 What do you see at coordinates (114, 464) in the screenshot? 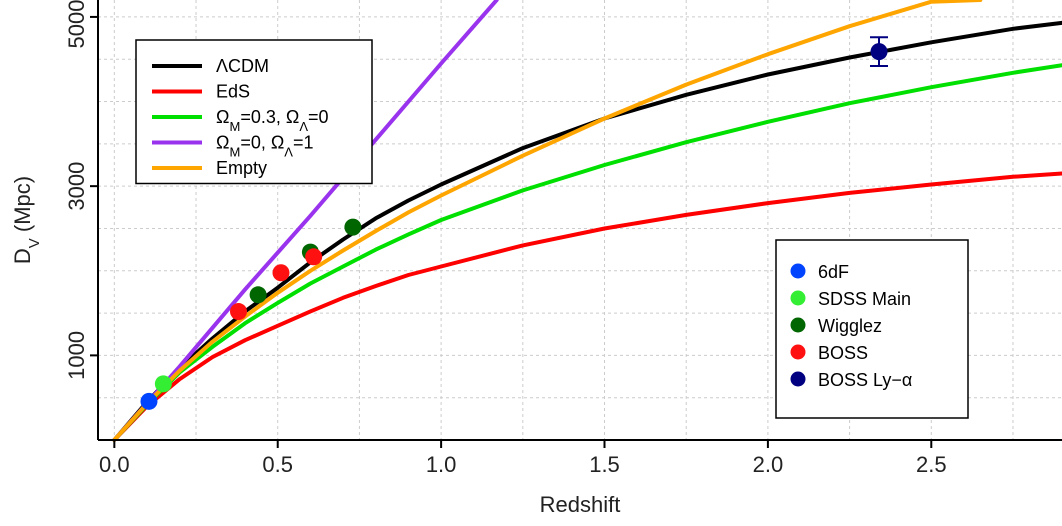
I see `x-tick-label: 0.0` at bounding box center [114, 464].